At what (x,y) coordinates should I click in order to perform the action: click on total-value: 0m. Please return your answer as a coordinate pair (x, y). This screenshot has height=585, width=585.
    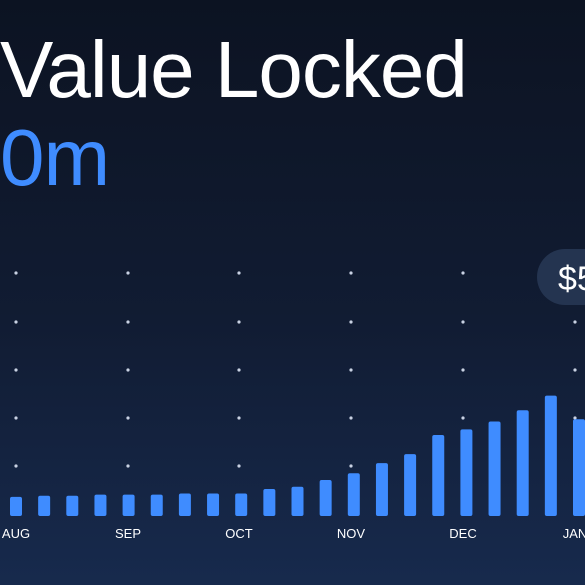
    Looking at the image, I should click on (55, 157).